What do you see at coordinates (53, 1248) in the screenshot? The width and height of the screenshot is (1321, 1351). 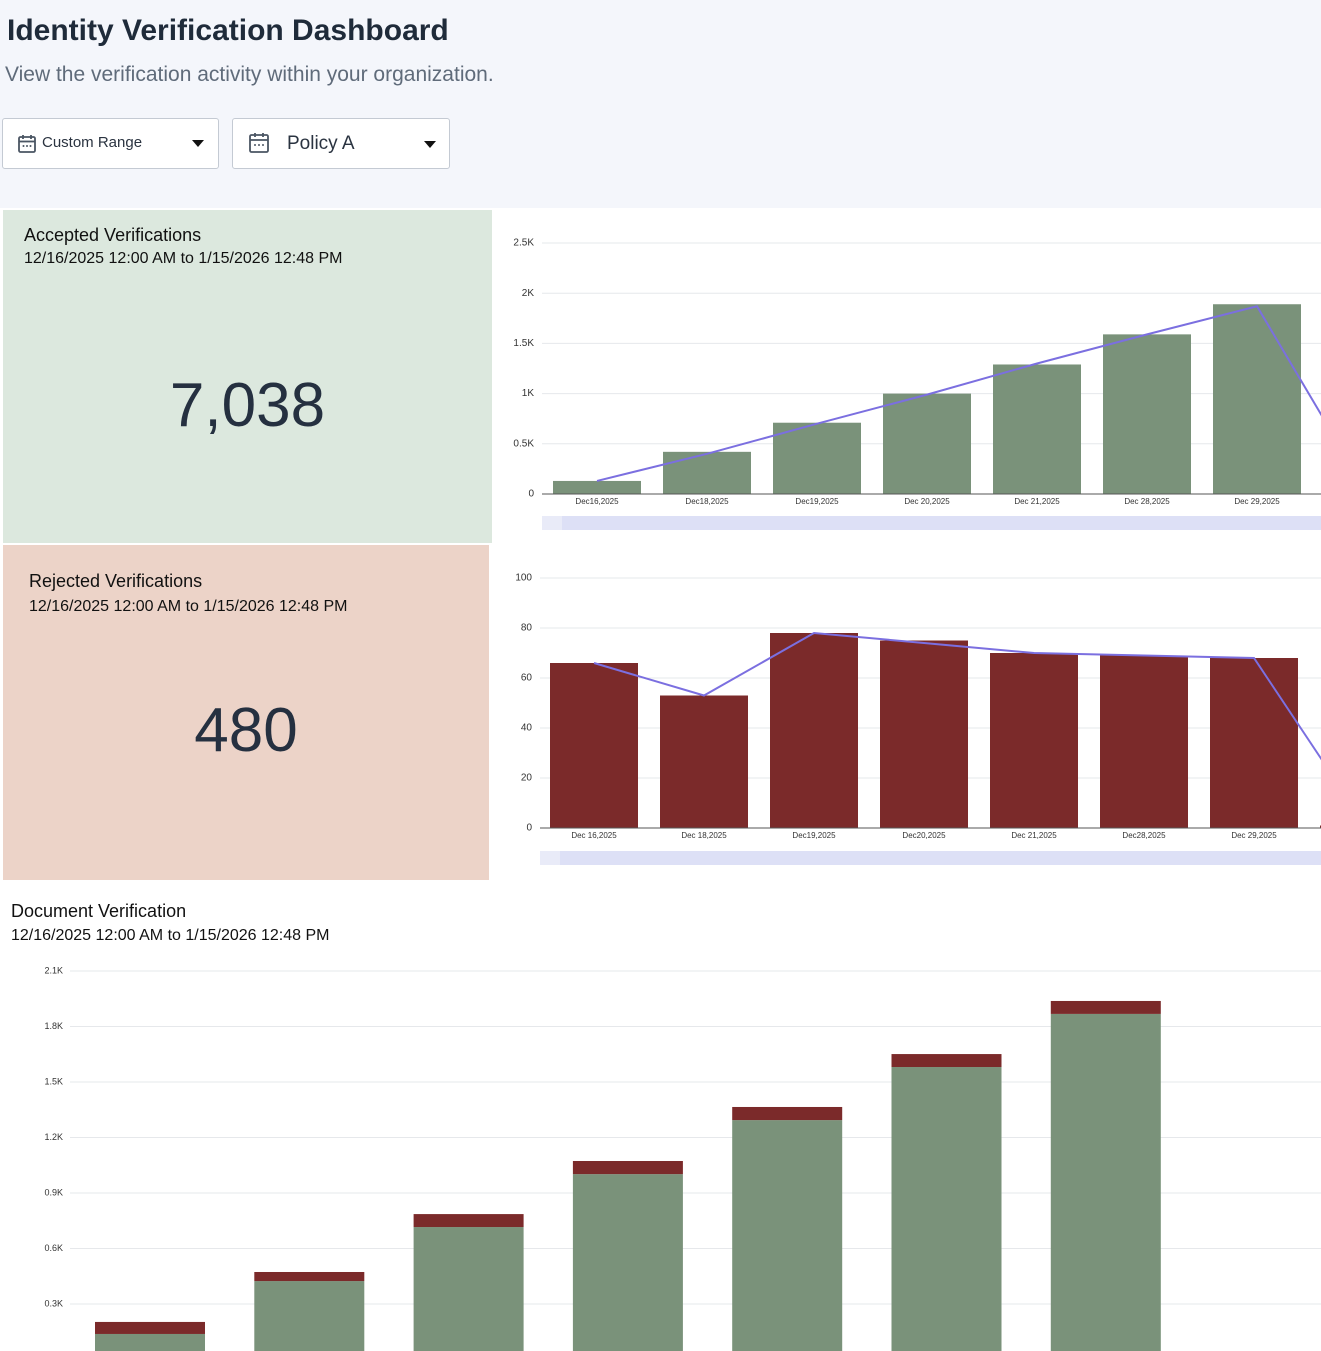 I see `y-tick-label: 0.6K` at bounding box center [53, 1248].